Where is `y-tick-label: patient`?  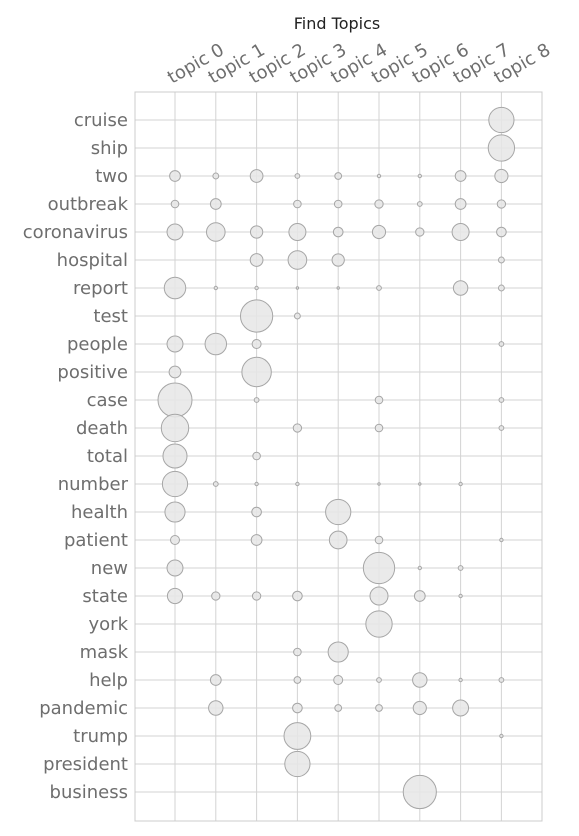 y-tick-label: patient is located at coordinates (96, 540).